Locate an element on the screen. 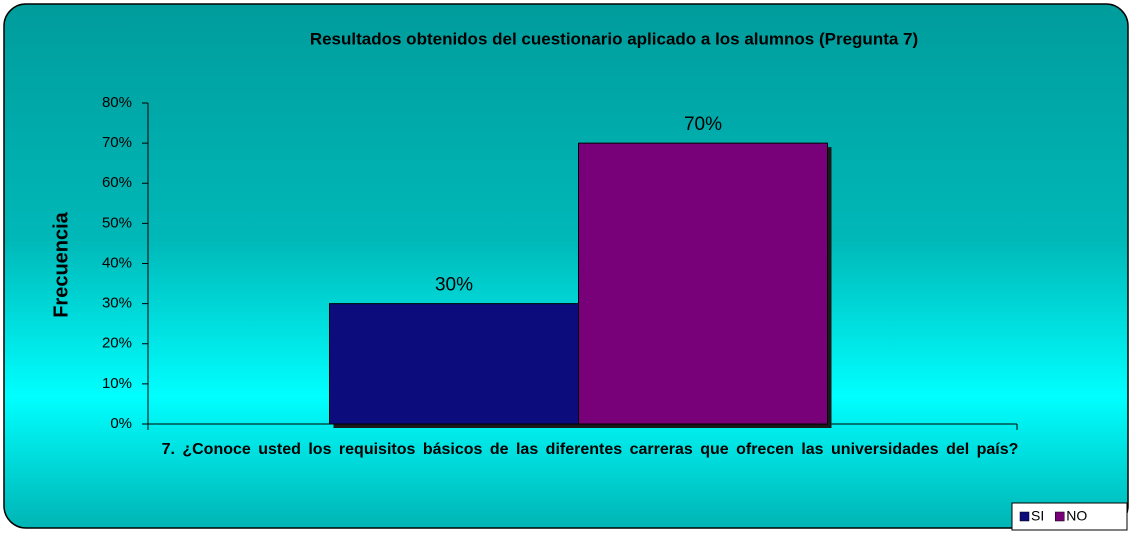 This screenshot has height=533, width=1133. y-tick-label: 80% is located at coordinates (117, 102).